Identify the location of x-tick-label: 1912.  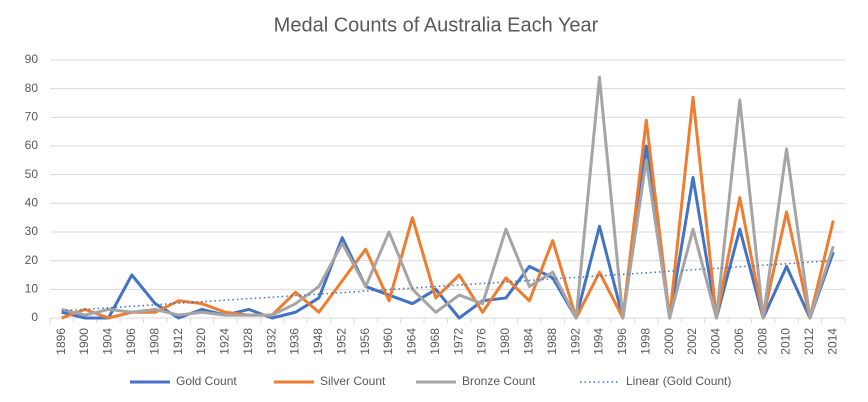
(178, 341).